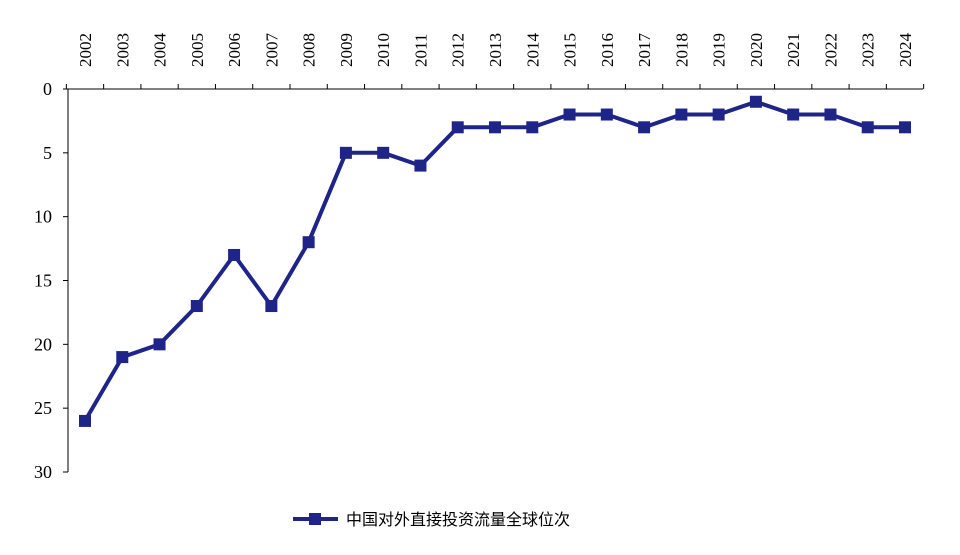  What do you see at coordinates (532, 50) in the screenshot?
I see `x-tick-label: 2014` at bounding box center [532, 50].